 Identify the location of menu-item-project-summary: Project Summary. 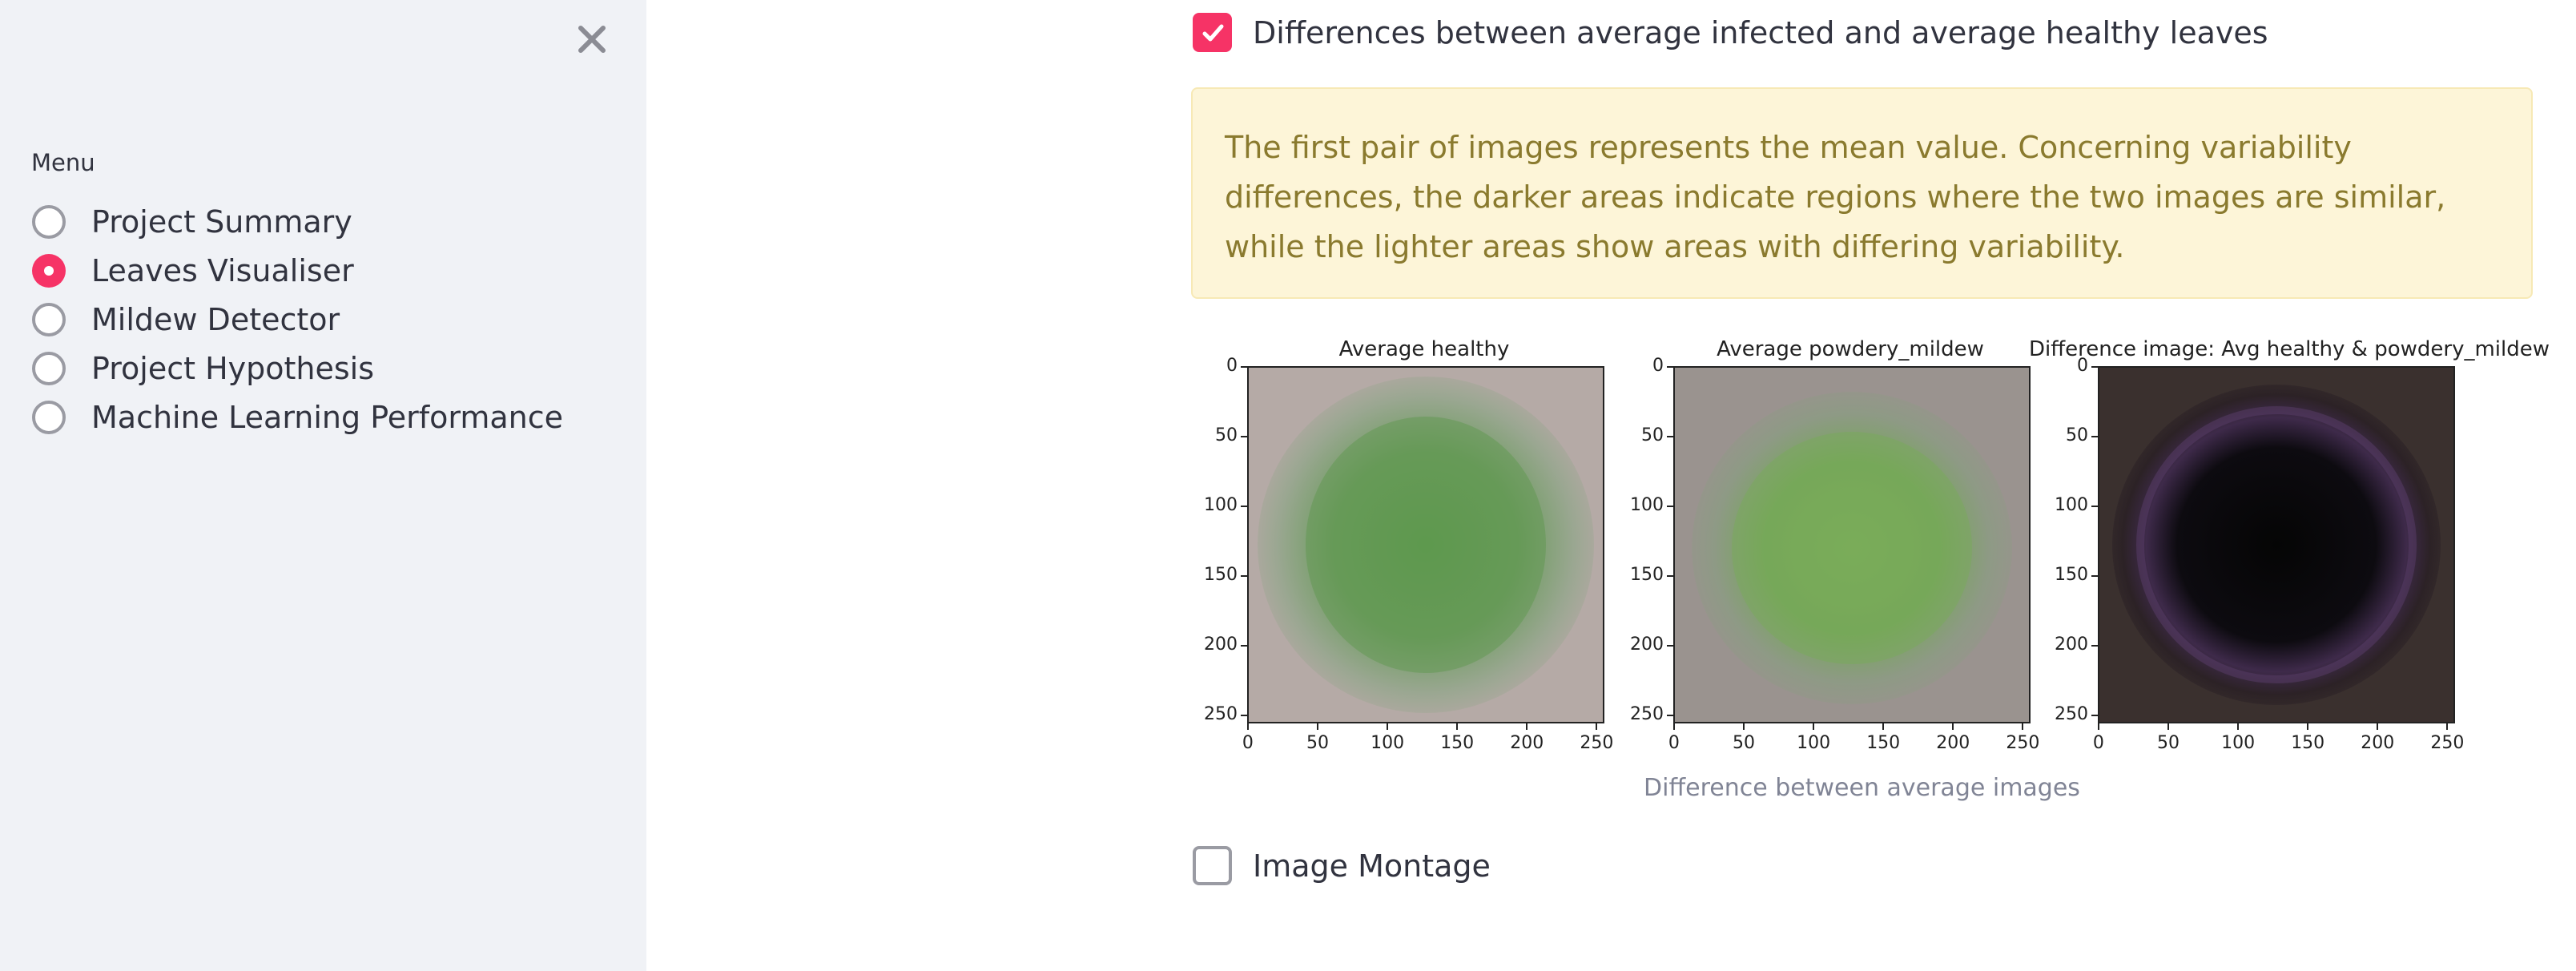
(297, 221).